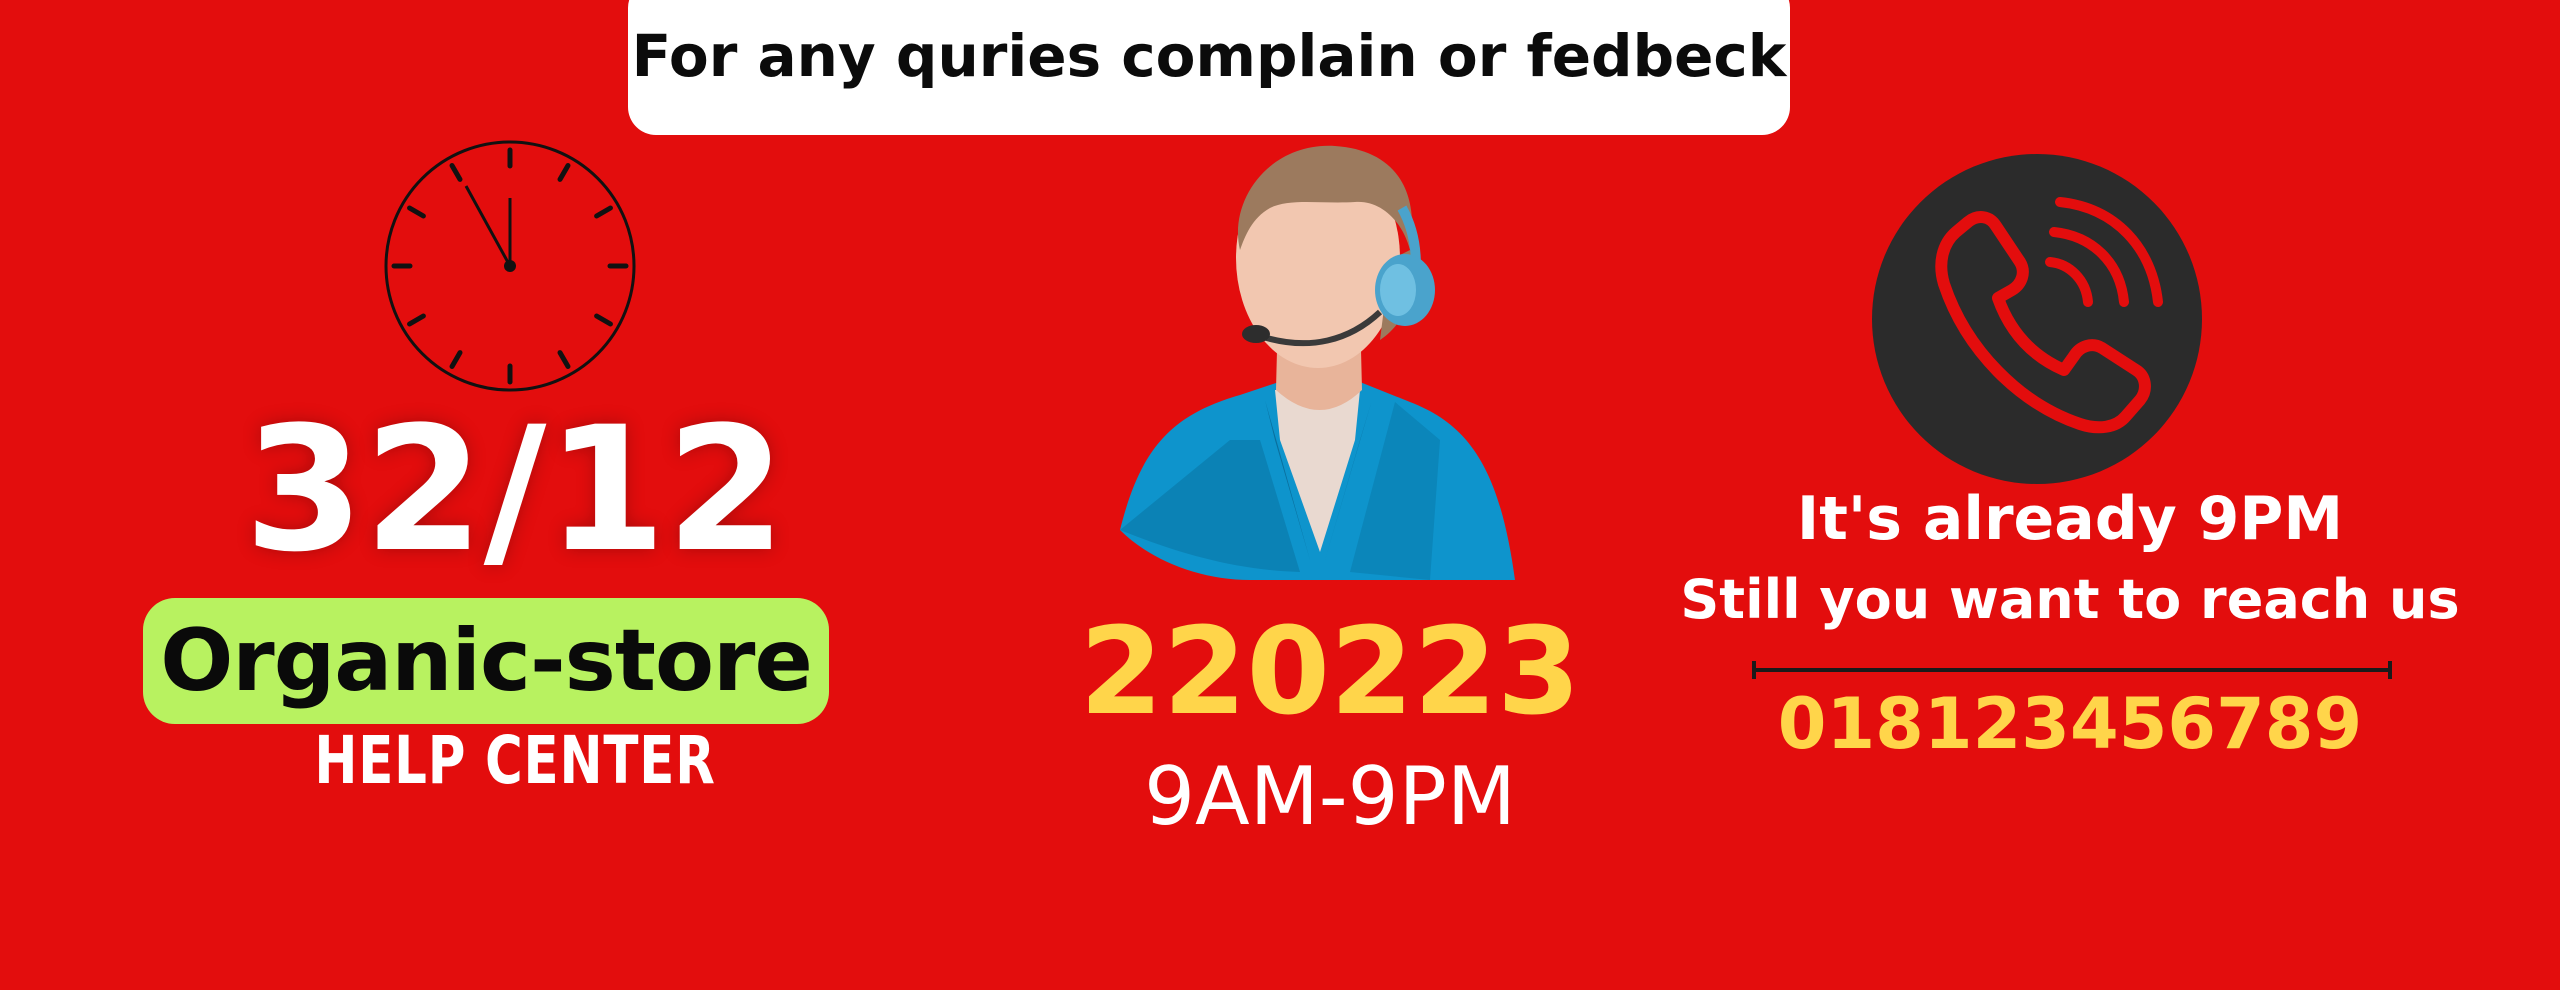 This screenshot has width=2560, height=990. What do you see at coordinates (510, 266) in the screenshot?
I see `clock-icon` at bounding box center [510, 266].